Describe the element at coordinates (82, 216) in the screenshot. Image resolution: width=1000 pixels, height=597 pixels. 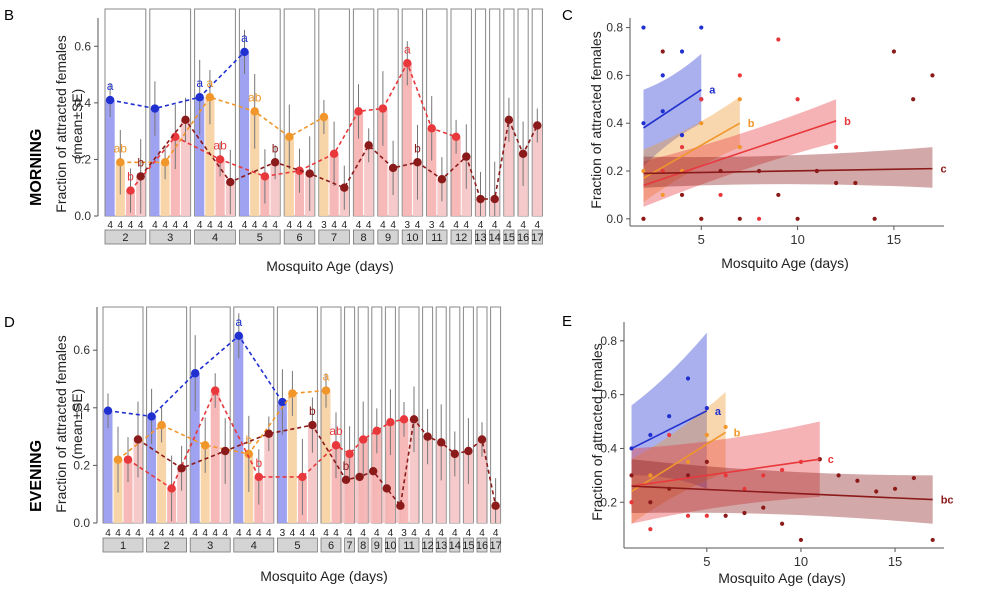
I see `y-tick-label: 0.0` at that location.